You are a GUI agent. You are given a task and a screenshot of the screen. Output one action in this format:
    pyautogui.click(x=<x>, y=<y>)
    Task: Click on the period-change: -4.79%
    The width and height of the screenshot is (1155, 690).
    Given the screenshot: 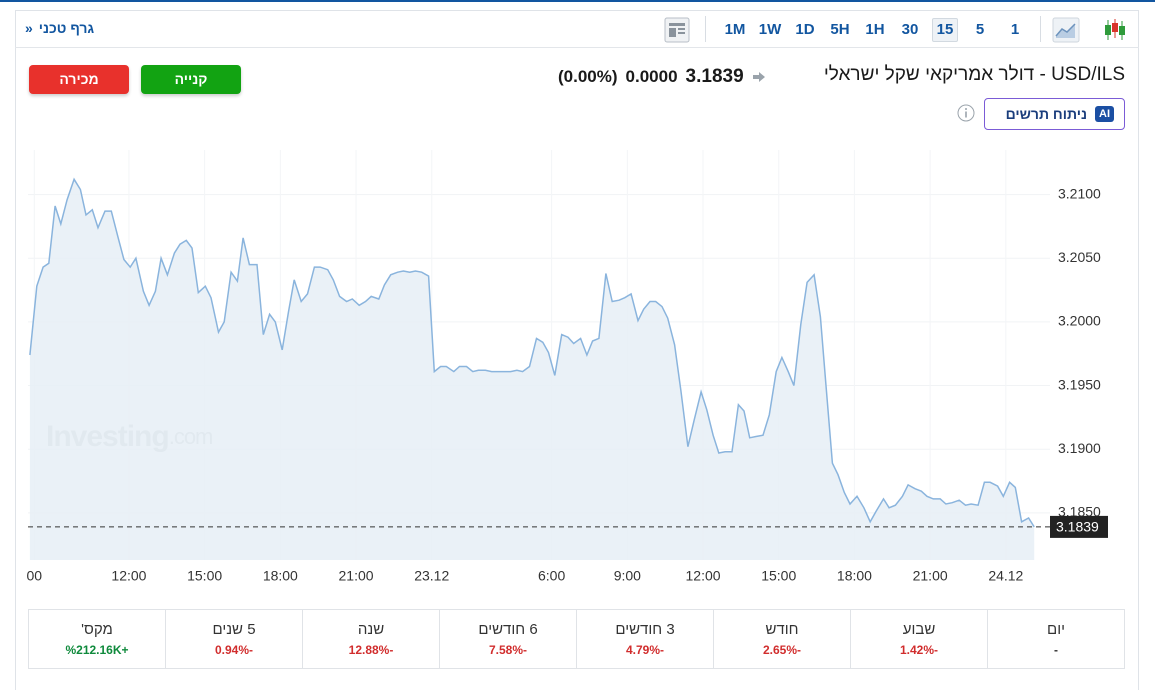 What is the action you would take?
    pyautogui.click(x=645, y=650)
    